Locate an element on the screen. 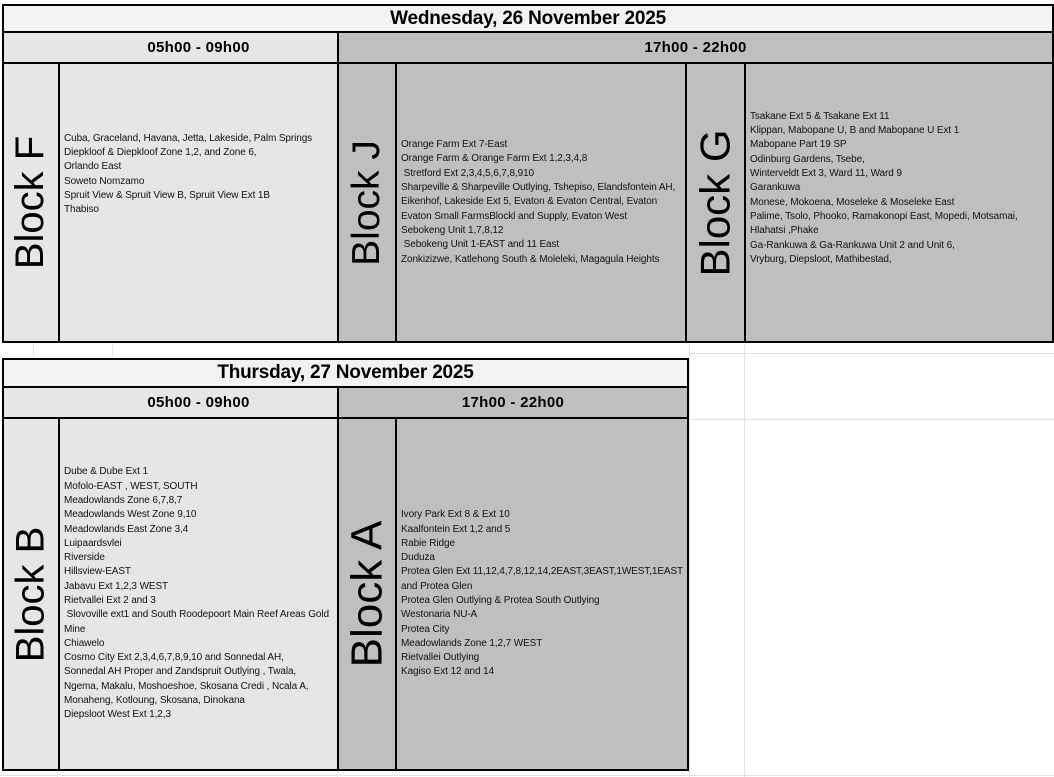 The height and width of the screenshot is (777, 1054). block-label-a: Block A is located at coordinates (367, 594).